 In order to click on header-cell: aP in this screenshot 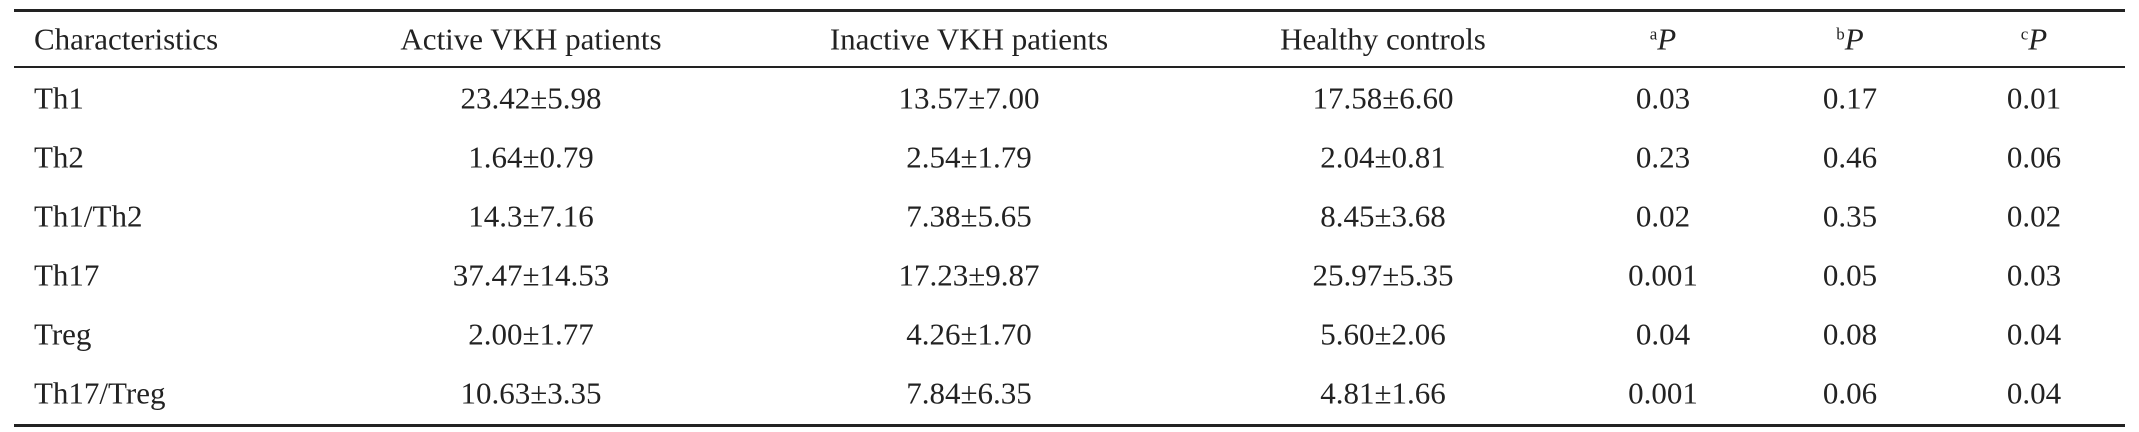, I will do `click(1663, 39)`.